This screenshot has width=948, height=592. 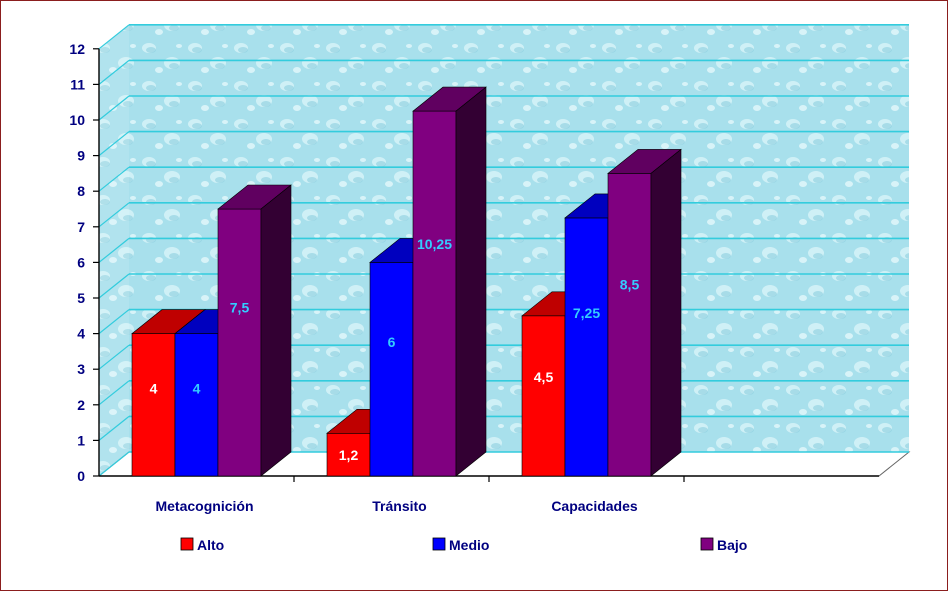 I want to click on legend-item-bajo: Bajo, so click(x=723, y=545).